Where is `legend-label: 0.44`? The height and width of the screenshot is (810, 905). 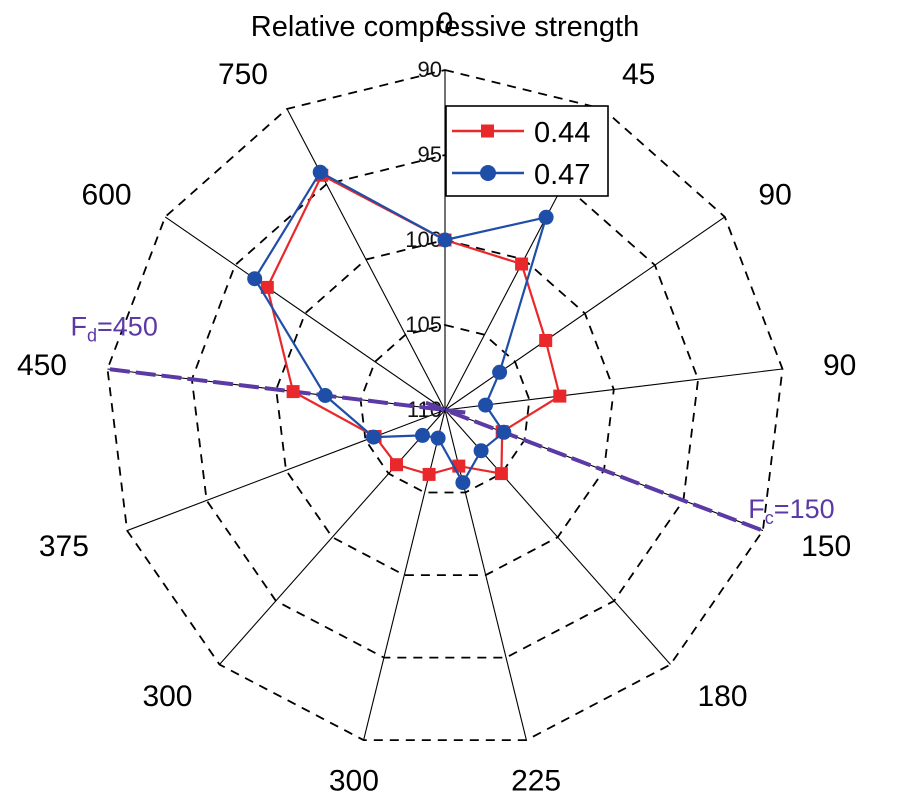
legend-label: 0.44 is located at coordinates (562, 133).